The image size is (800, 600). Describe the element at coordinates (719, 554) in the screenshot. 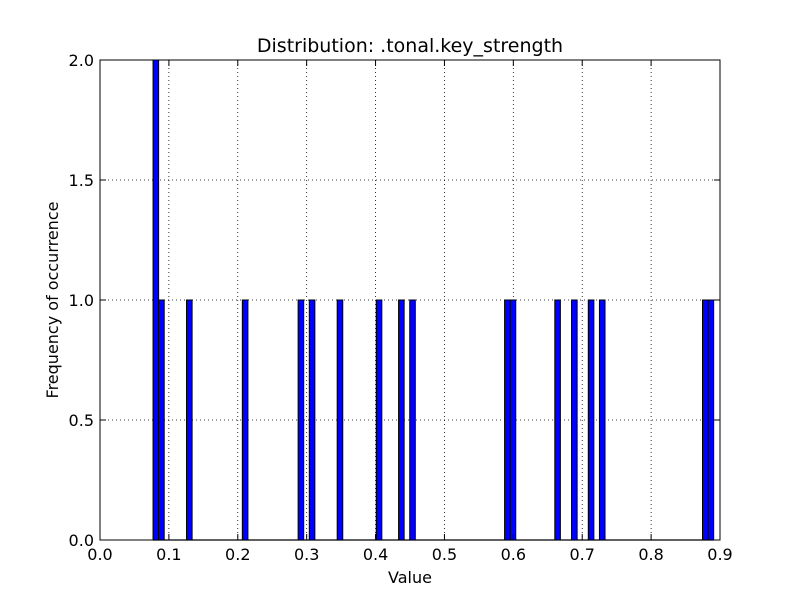

I see `x-tick-label: 0.9` at that location.